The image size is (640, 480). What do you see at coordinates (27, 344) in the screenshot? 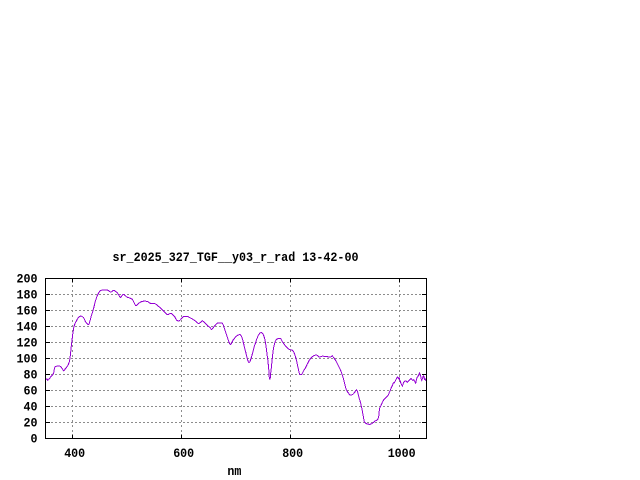
I see `svg-text: 120` at bounding box center [27, 344].